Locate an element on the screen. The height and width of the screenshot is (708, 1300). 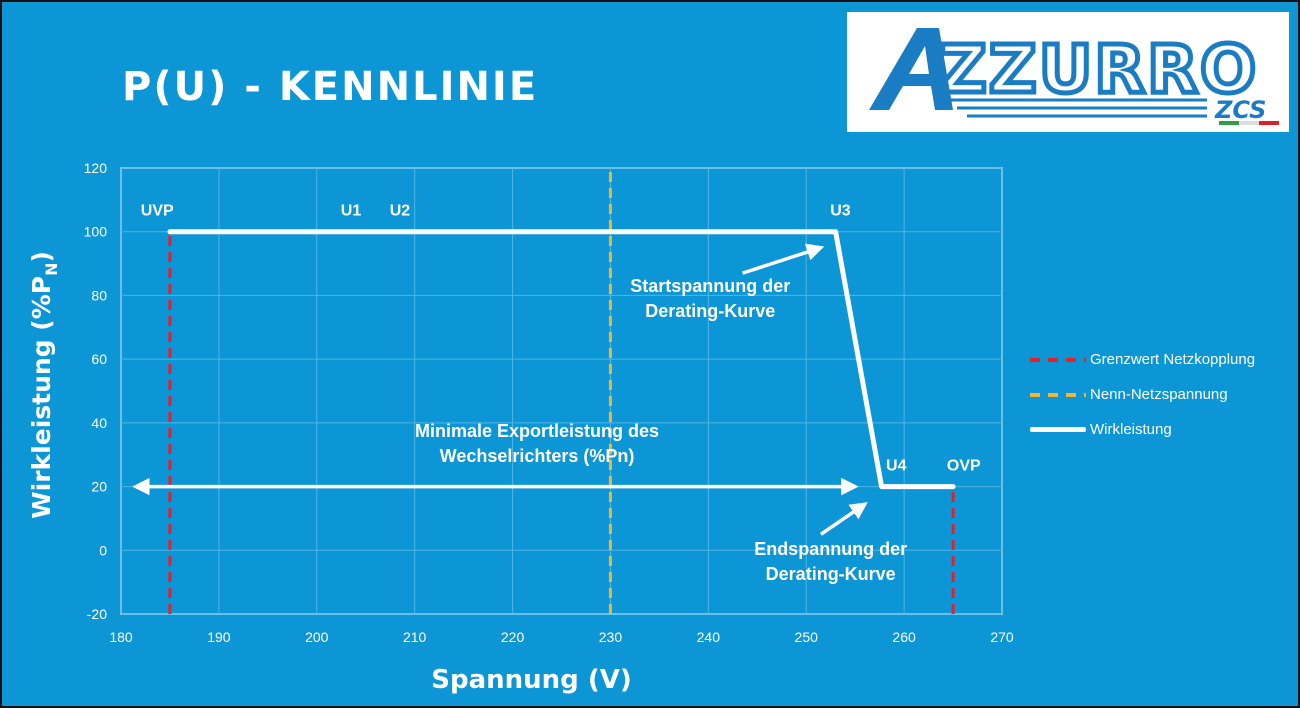
y-tick-label: 100 is located at coordinates (96, 232).